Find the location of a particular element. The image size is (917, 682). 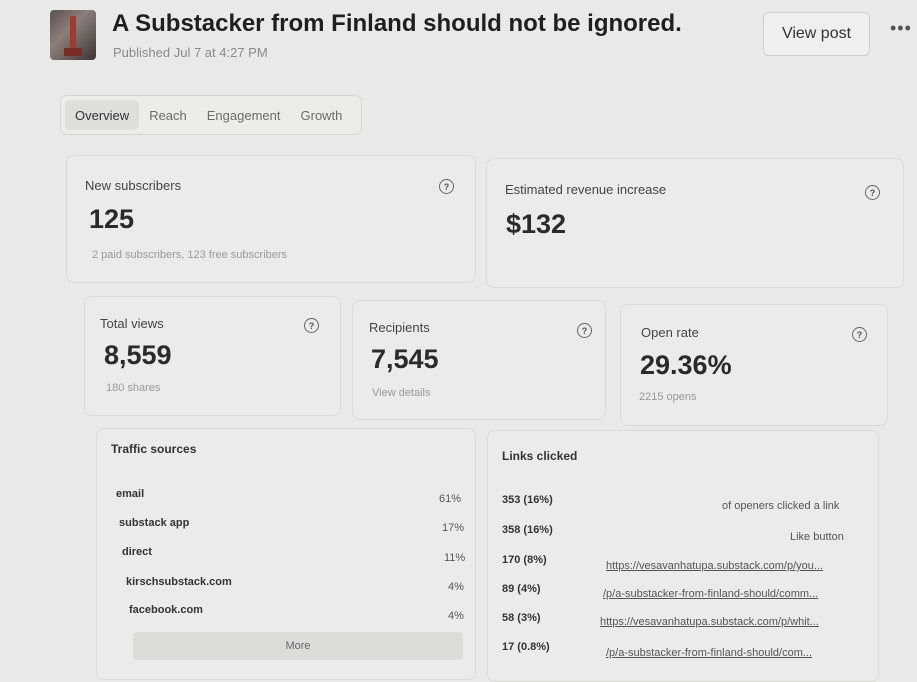

more-options-icon: ••• is located at coordinates (901, 28).